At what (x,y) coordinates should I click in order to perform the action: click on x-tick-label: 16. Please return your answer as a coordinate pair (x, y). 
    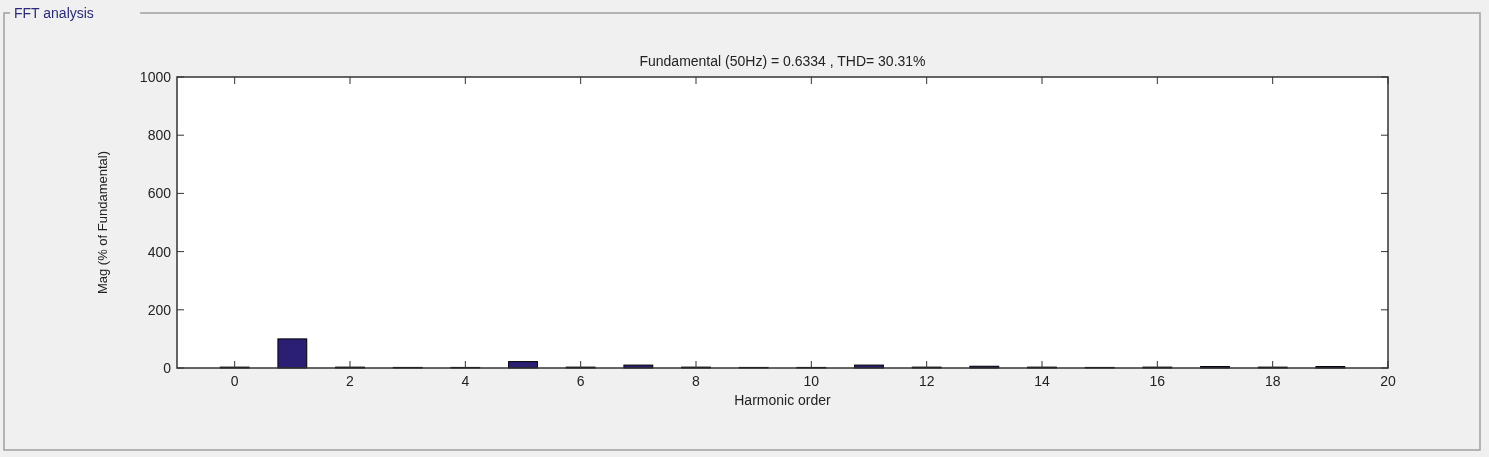
    Looking at the image, I should click on (1157, 381).